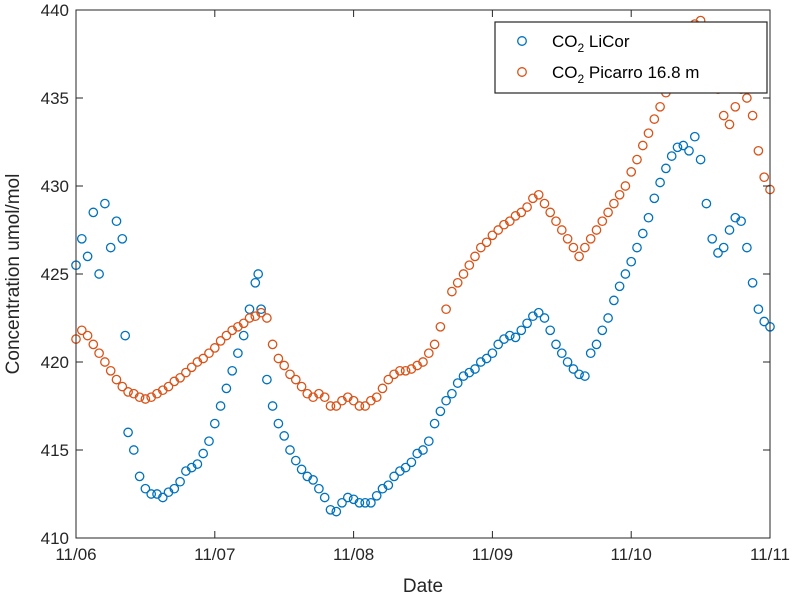 Image resolution: width=800 pixels, height=600 pixels. I want to click on y-axis-title: Concentration umol/mol, so click(13, 274).